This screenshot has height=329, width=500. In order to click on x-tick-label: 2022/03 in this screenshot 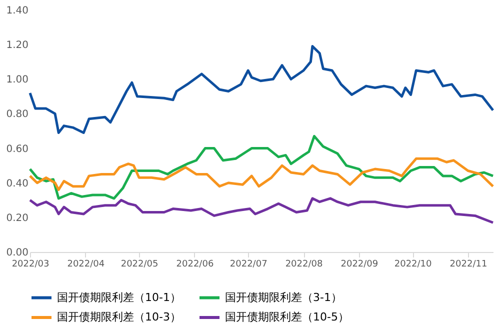, I will do `click(31, 265)`.